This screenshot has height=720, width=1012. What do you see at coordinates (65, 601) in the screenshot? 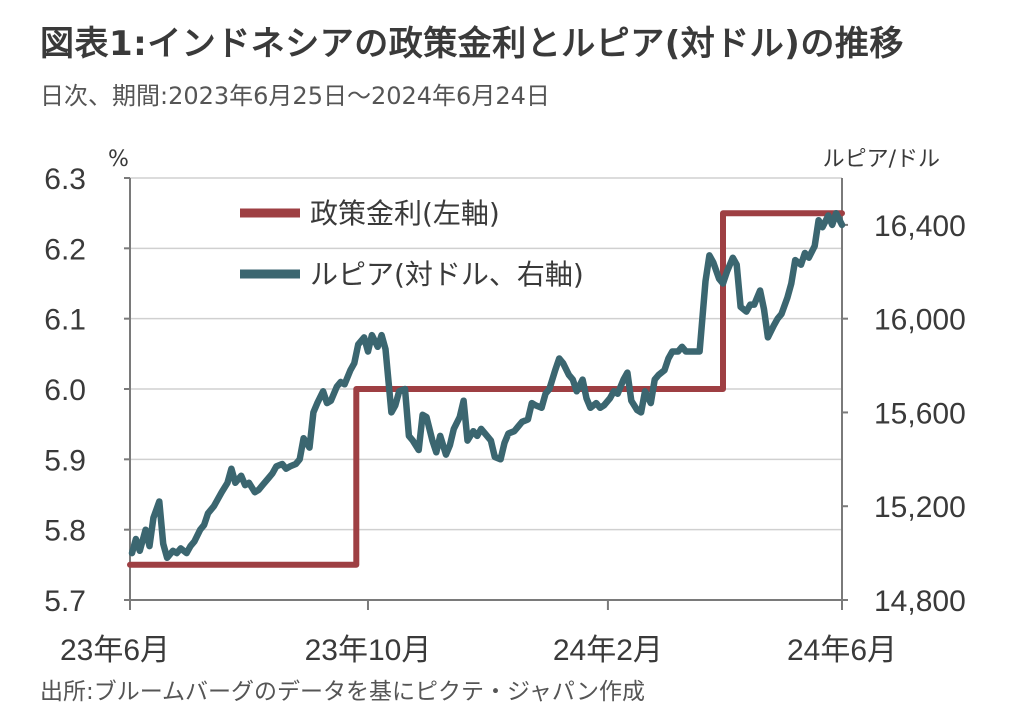
I see `left-tick-label: 5.7` at bounding box center [65, 601].